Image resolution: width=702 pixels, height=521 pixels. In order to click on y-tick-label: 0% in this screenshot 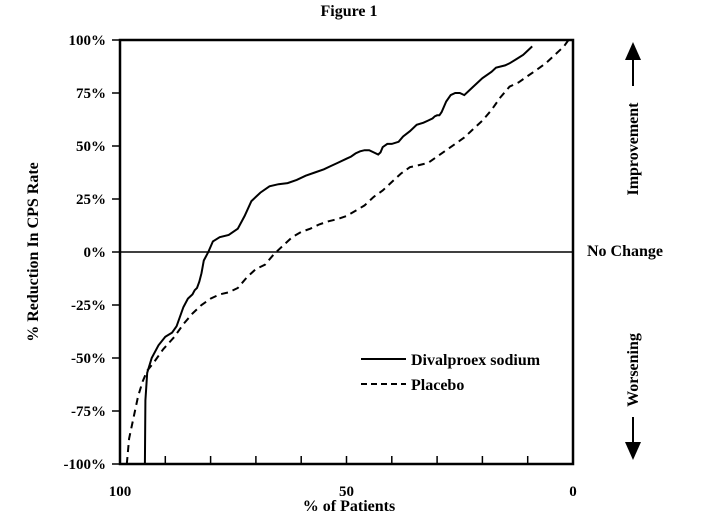, I will do `click(95, 253)`.